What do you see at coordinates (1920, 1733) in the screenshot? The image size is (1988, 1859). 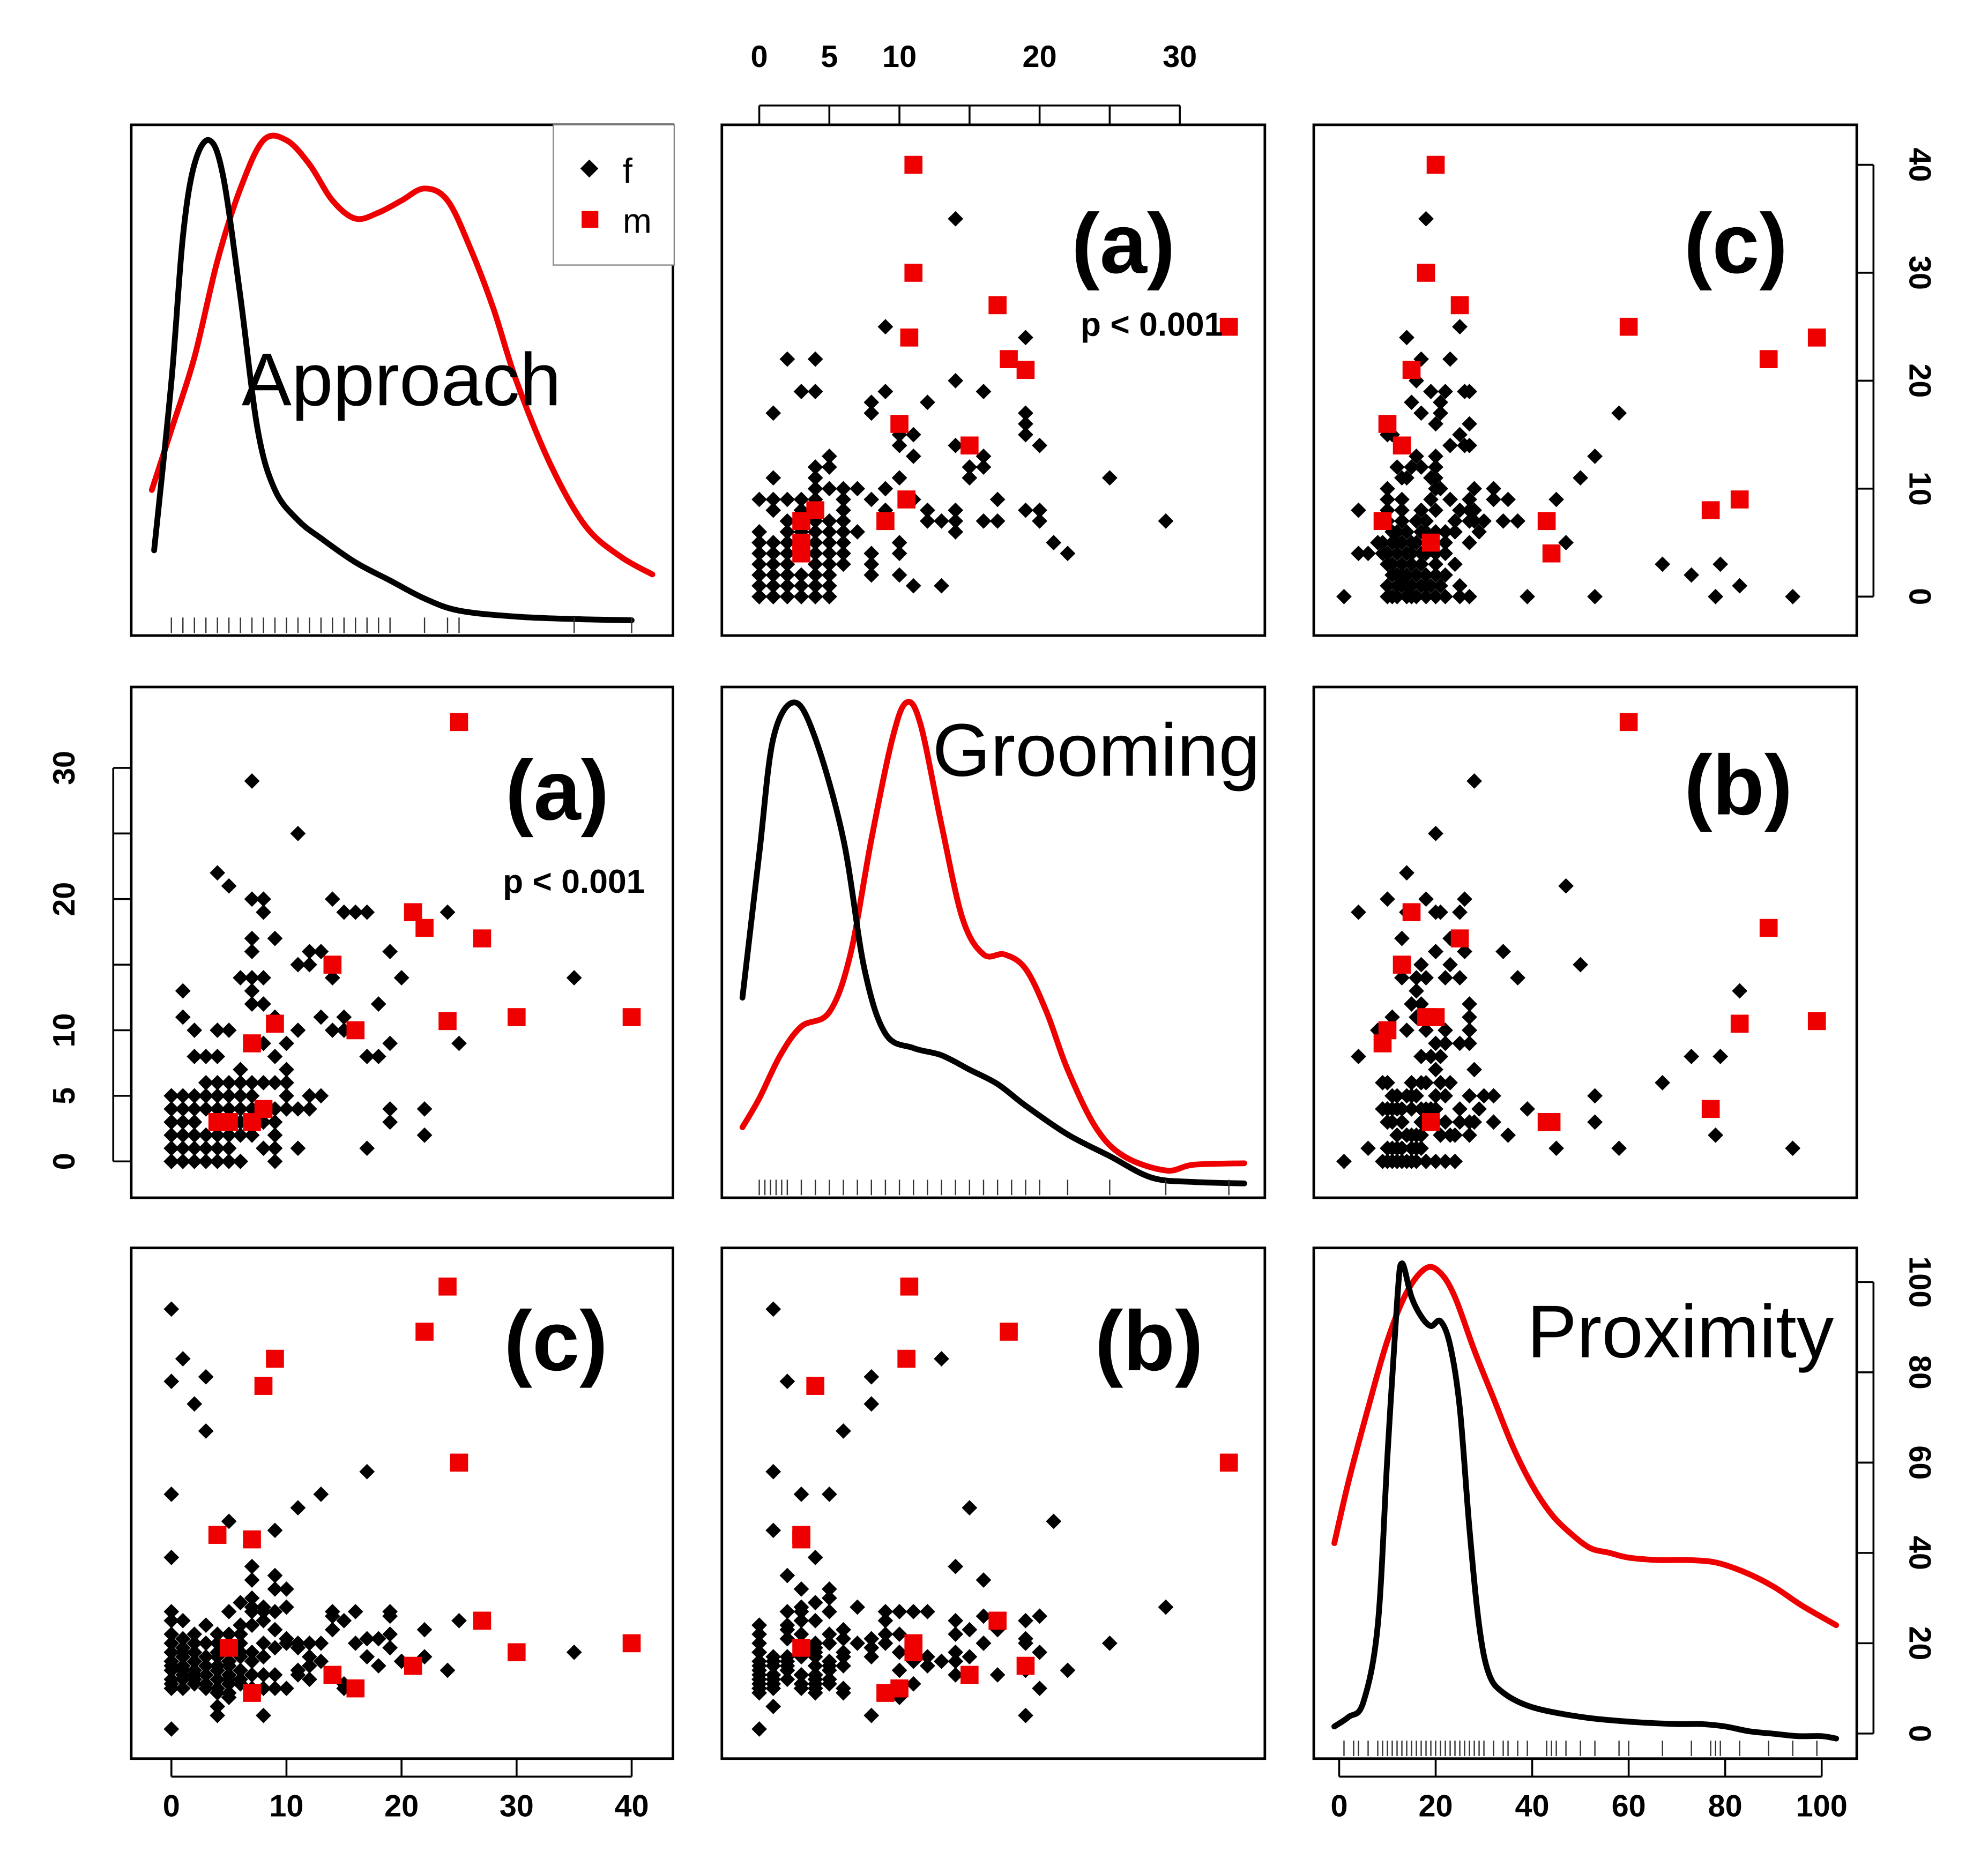 I see `tick-label-right-proximity: 0` at bounding box center [1920, 1733].